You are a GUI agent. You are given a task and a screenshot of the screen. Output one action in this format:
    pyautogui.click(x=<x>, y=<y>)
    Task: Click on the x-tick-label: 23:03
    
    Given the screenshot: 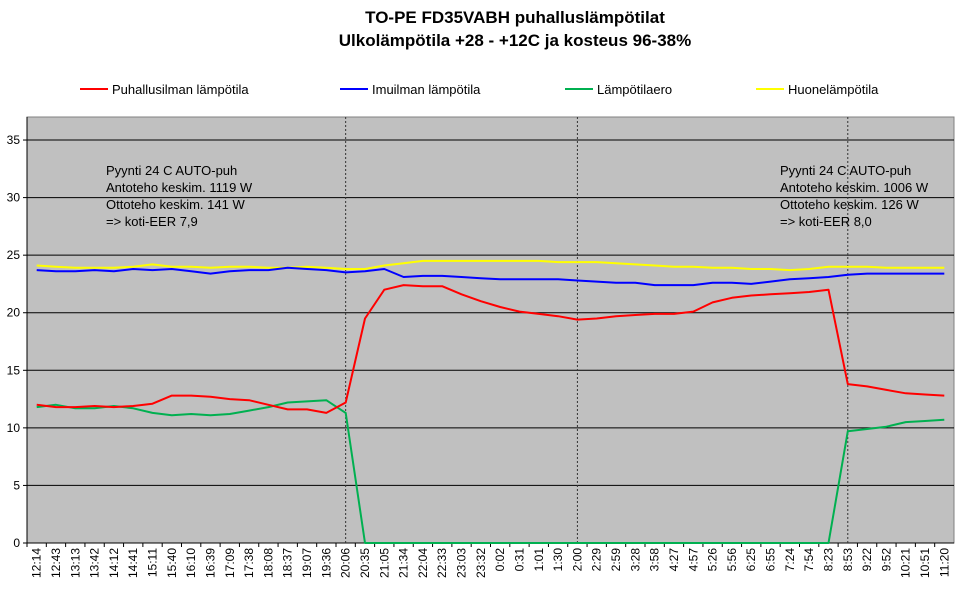 What is the action you would take?
    pyautogui.click(x=462, y=563)
    